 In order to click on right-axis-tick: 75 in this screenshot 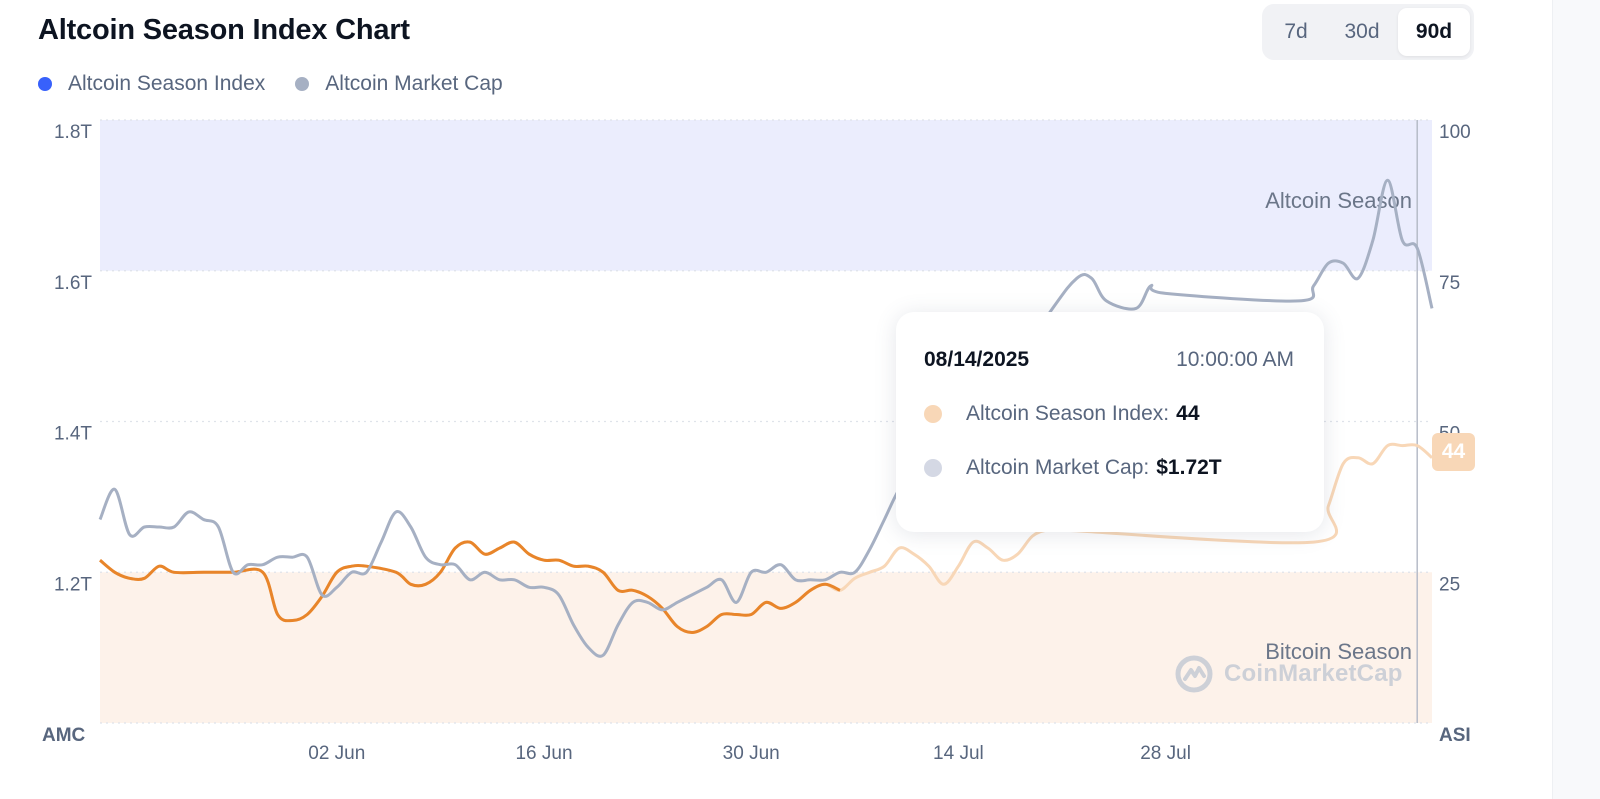, I will do `click(1449, 283)`.